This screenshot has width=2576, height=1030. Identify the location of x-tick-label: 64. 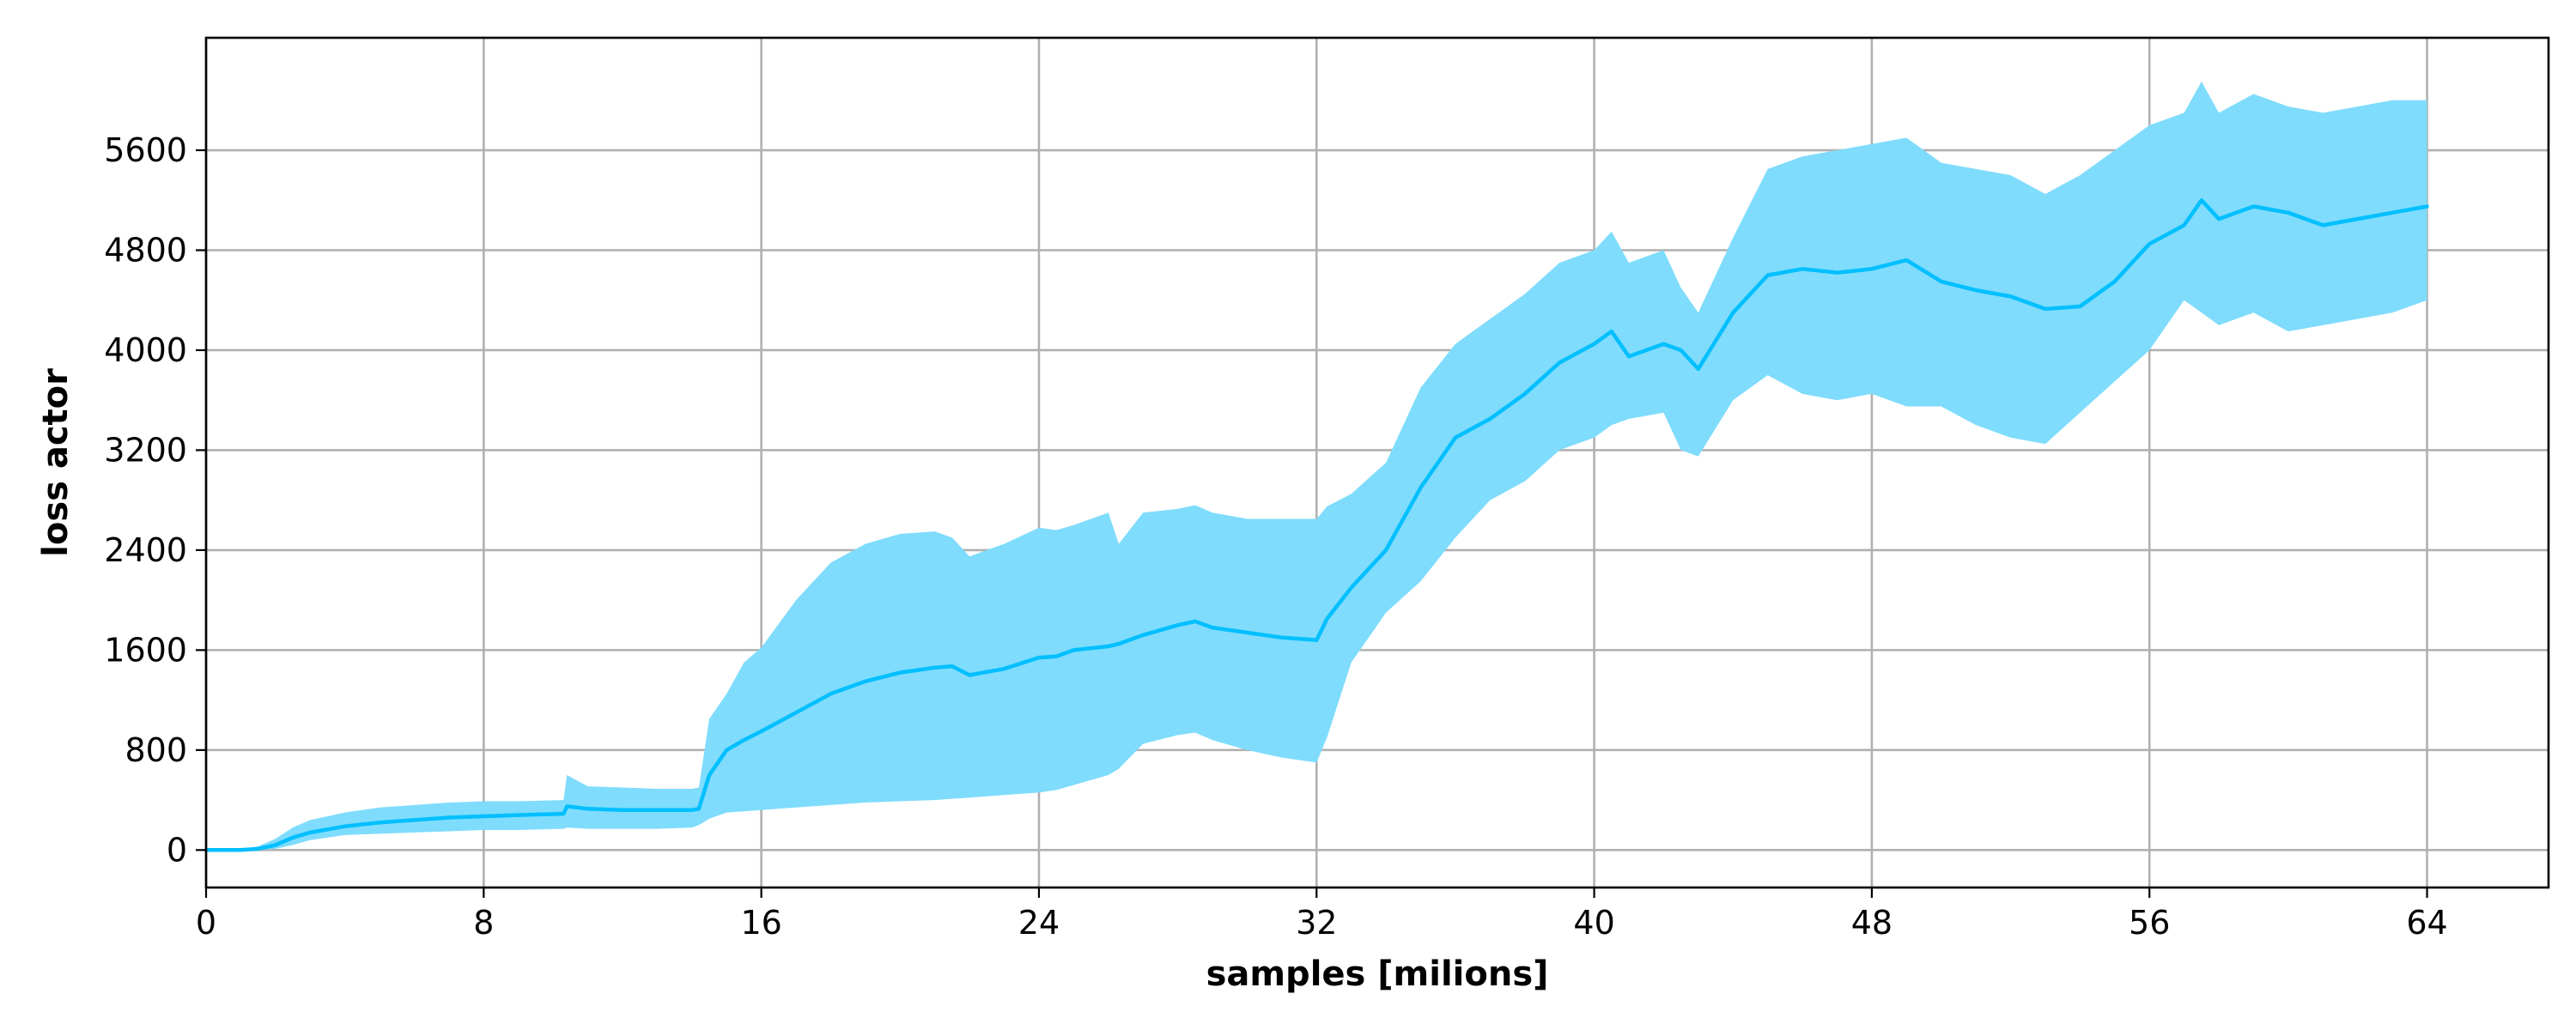
(2427, 923).